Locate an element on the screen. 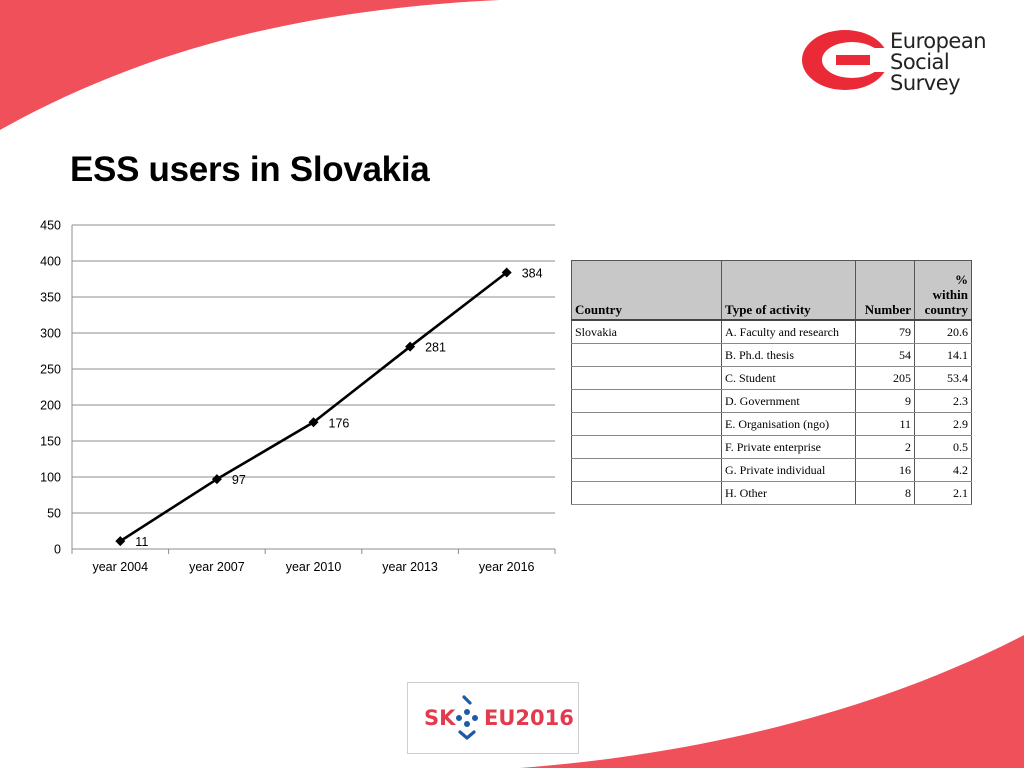  x-tick-label: year 2007 is located at coordinates (217, 567).